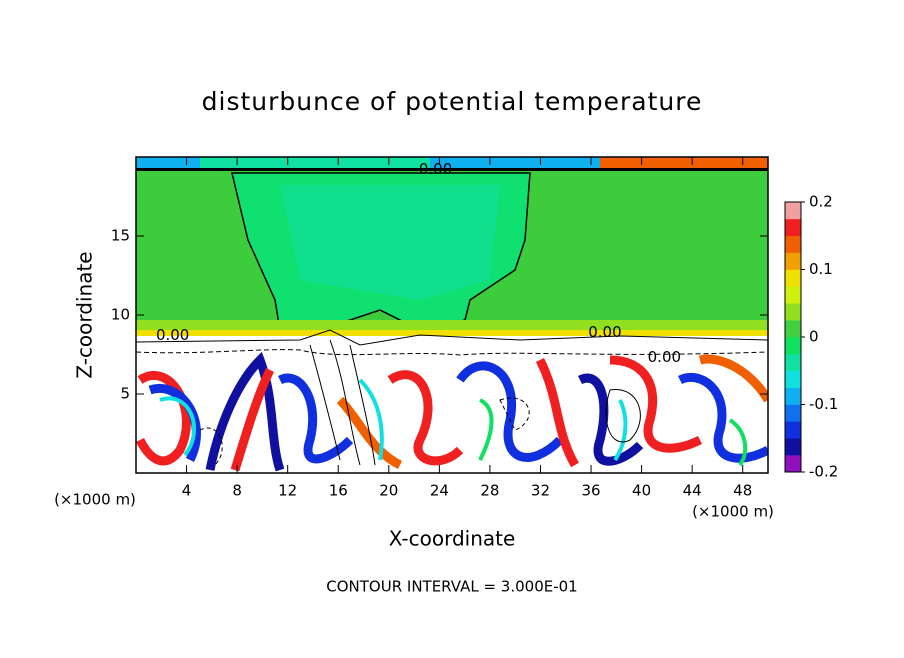 Image resolution: width=904 pixels, height=658 pixels. I want to click on colorbar-tick-label: 0.2, so click(821, 202).